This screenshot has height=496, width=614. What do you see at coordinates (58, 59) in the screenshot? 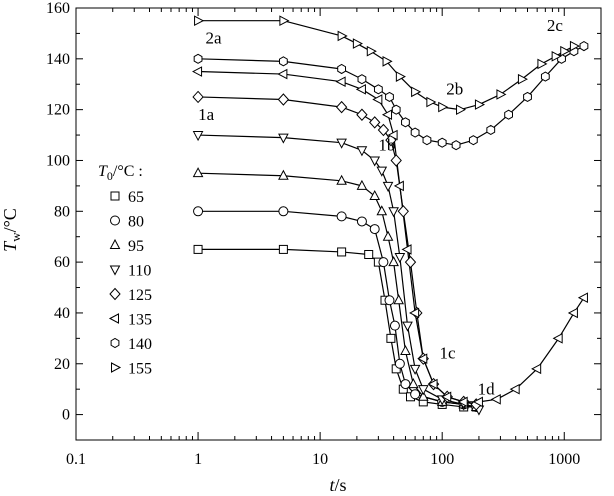
I see `y-tick-label: 140` at bounding box center [58, 59].